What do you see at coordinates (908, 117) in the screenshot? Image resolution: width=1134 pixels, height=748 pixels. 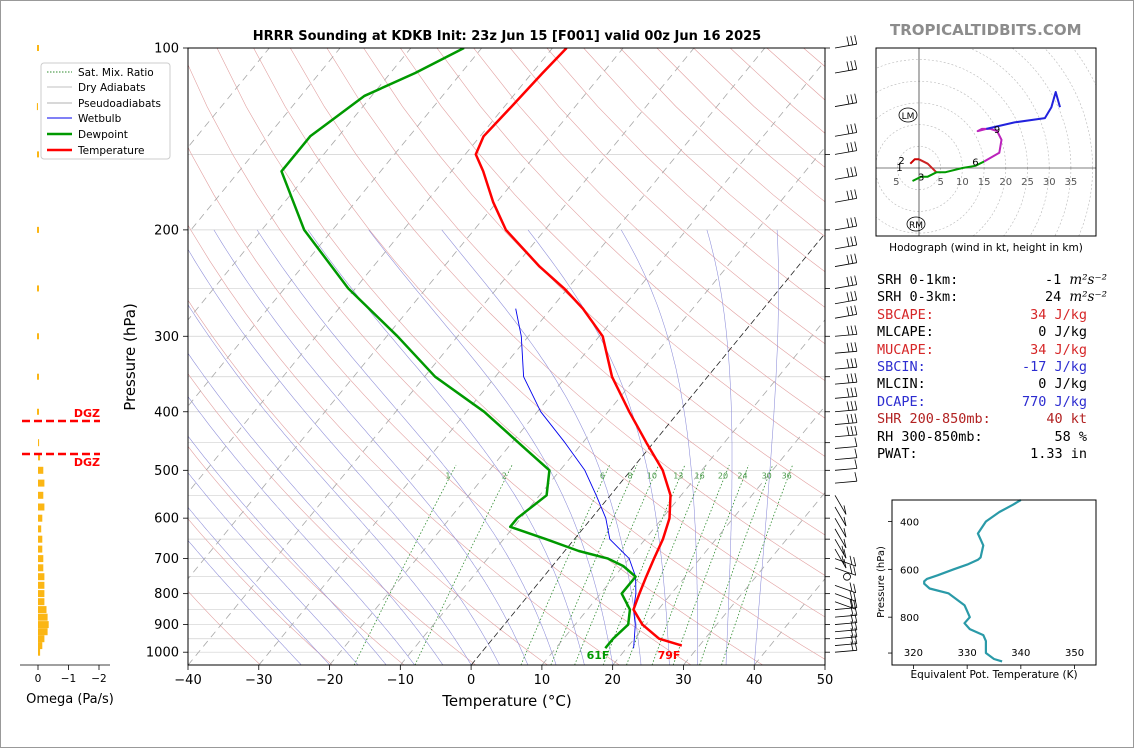 I see `hodo-lm-label: LM` at bounding box center [908, 117].